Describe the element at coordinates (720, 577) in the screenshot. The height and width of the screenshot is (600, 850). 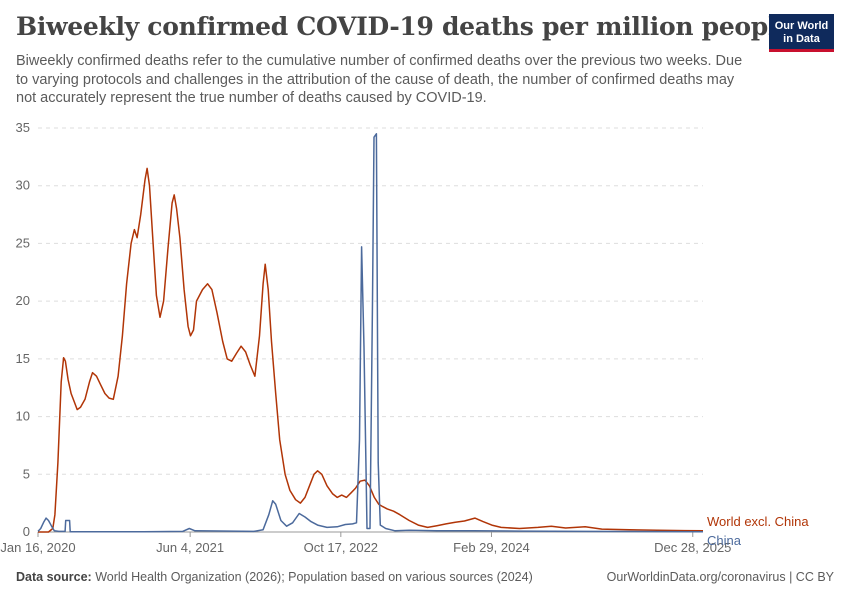
I see `source-link: OurWorldinData.org/coronavirus | CC BY` at that location.